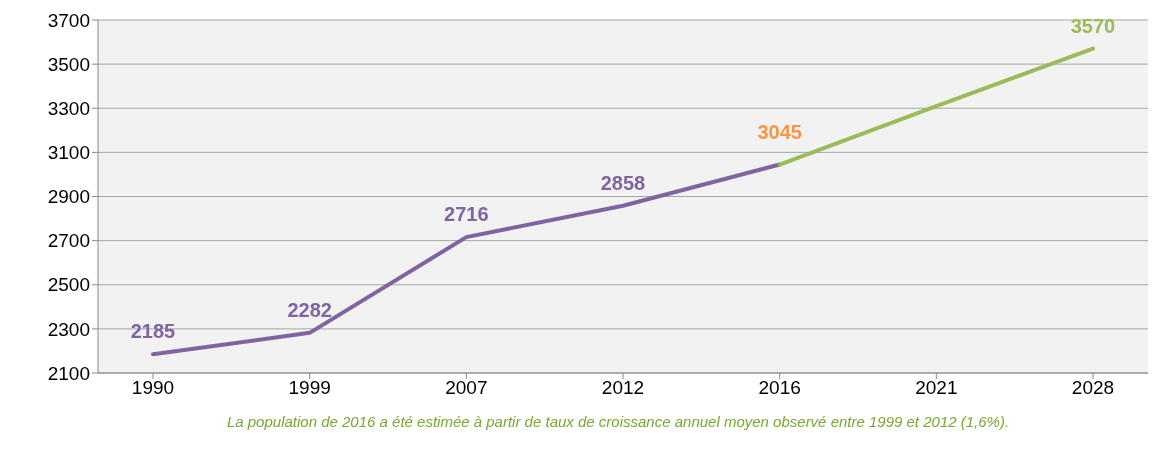 Image resolution: width=1176 pixels, height=461 pixels. What do you see at coordinates (936, 388) in the screenshot?
I see `x-tick-label: 2021` at bounding box center [936, 388].